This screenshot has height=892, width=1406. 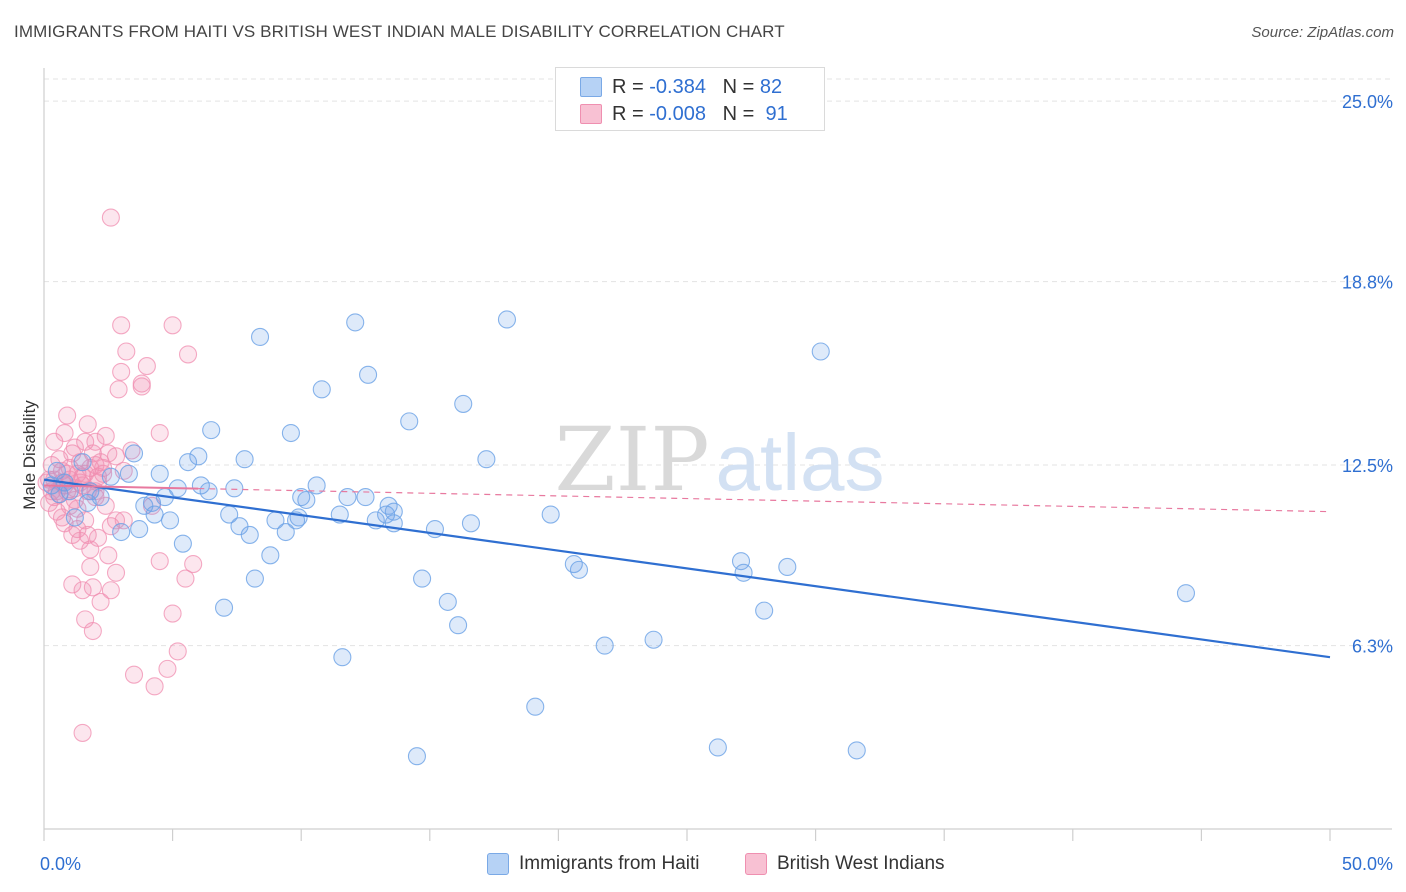 I want to click on watermark-atlas: atlas, so click(x=800, y=462).